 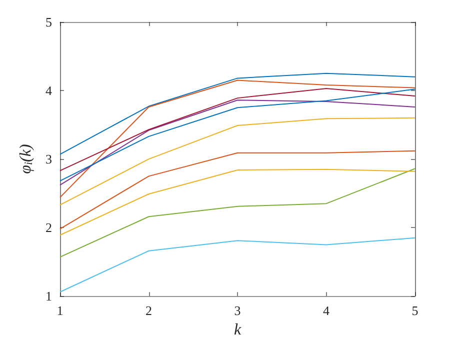 I want to click on y-tick-label: 2, so click(x=49, y=228).